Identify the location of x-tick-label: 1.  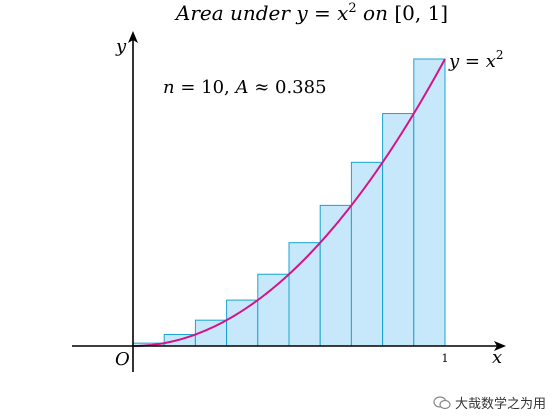
(445, 358).